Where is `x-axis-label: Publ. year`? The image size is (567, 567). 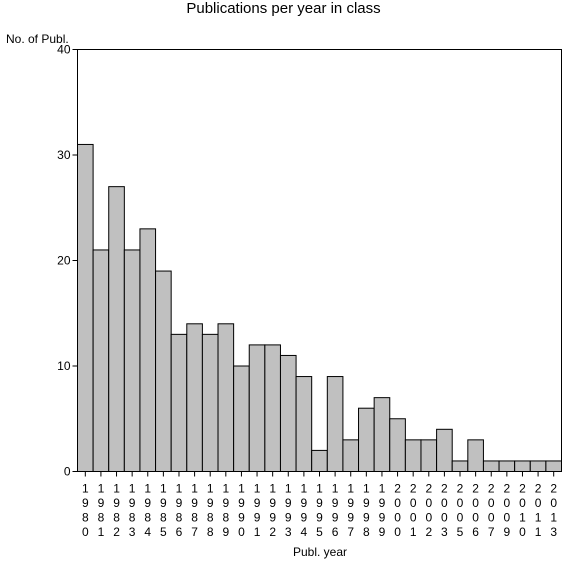 x-axis-label: Publ. year is located at coordinates (320, 552).